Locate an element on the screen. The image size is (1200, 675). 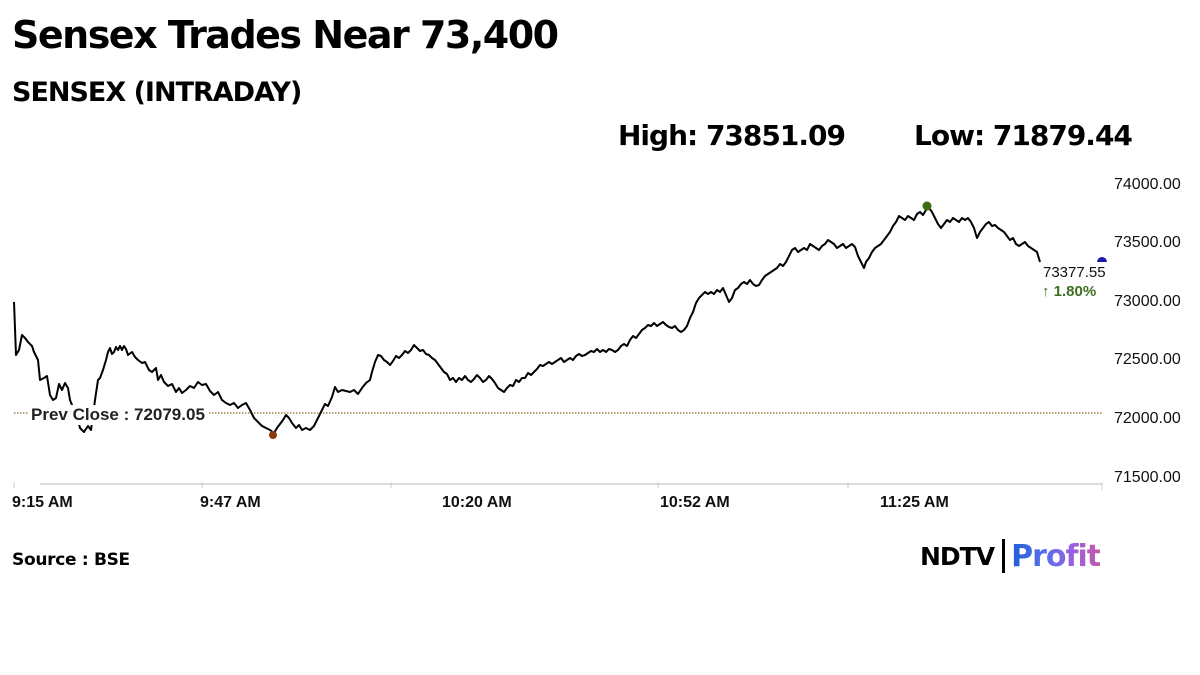
y-tick-label: 73500.00 is located at coordinates (1147, 242).